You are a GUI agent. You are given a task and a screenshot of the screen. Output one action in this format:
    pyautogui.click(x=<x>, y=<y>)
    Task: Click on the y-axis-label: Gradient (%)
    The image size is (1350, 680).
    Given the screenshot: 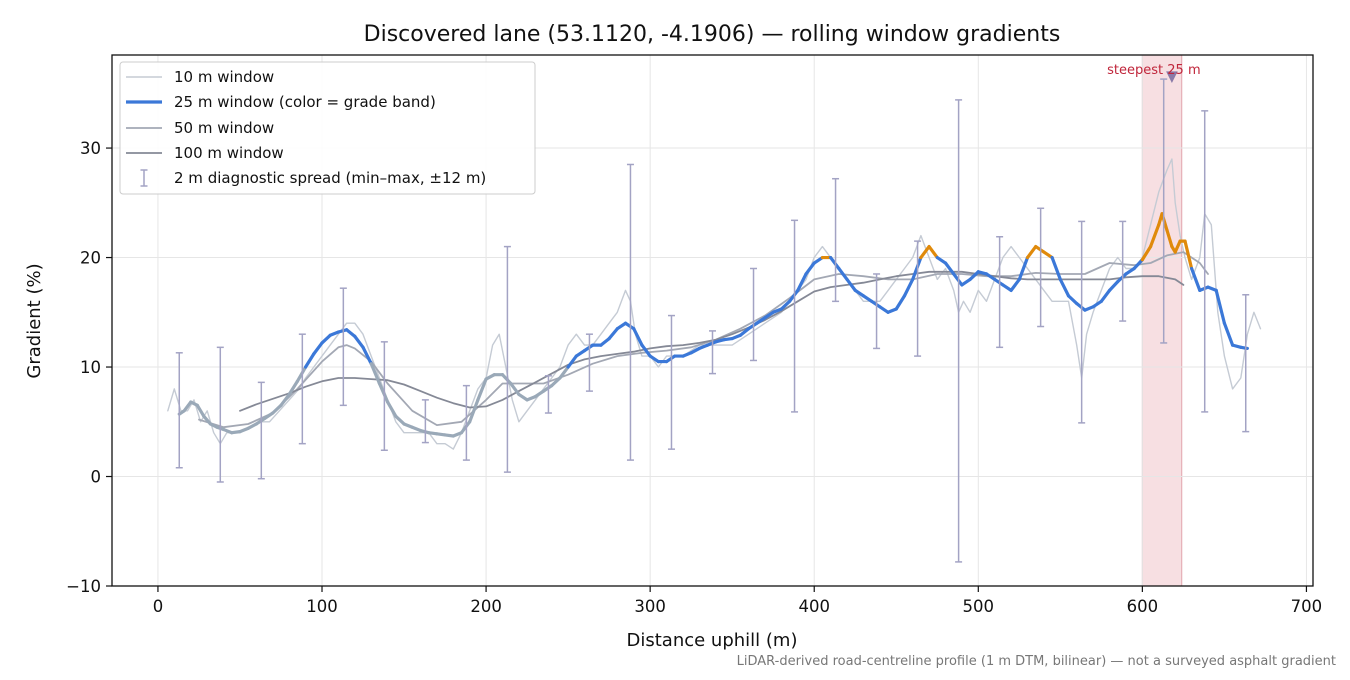 What is the action you would take?
    pyautogui.click(x=34, y=320)
    